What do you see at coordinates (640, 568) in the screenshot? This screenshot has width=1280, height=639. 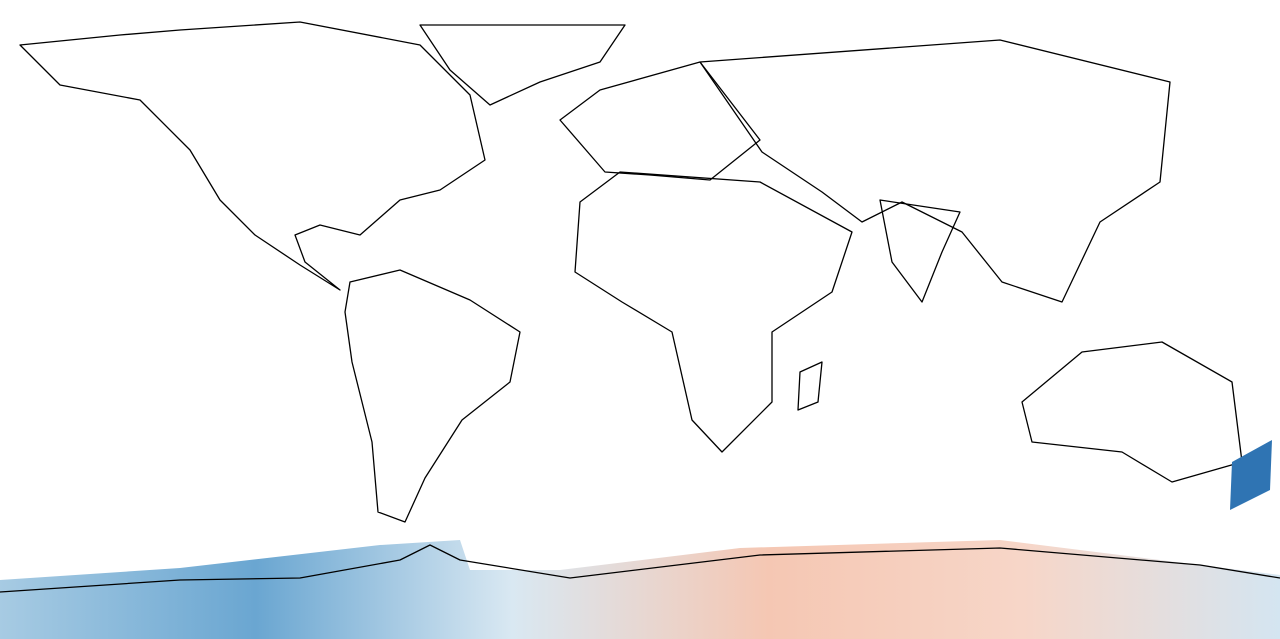 I see `antarctica-coast` at bounding box center [640, 568].